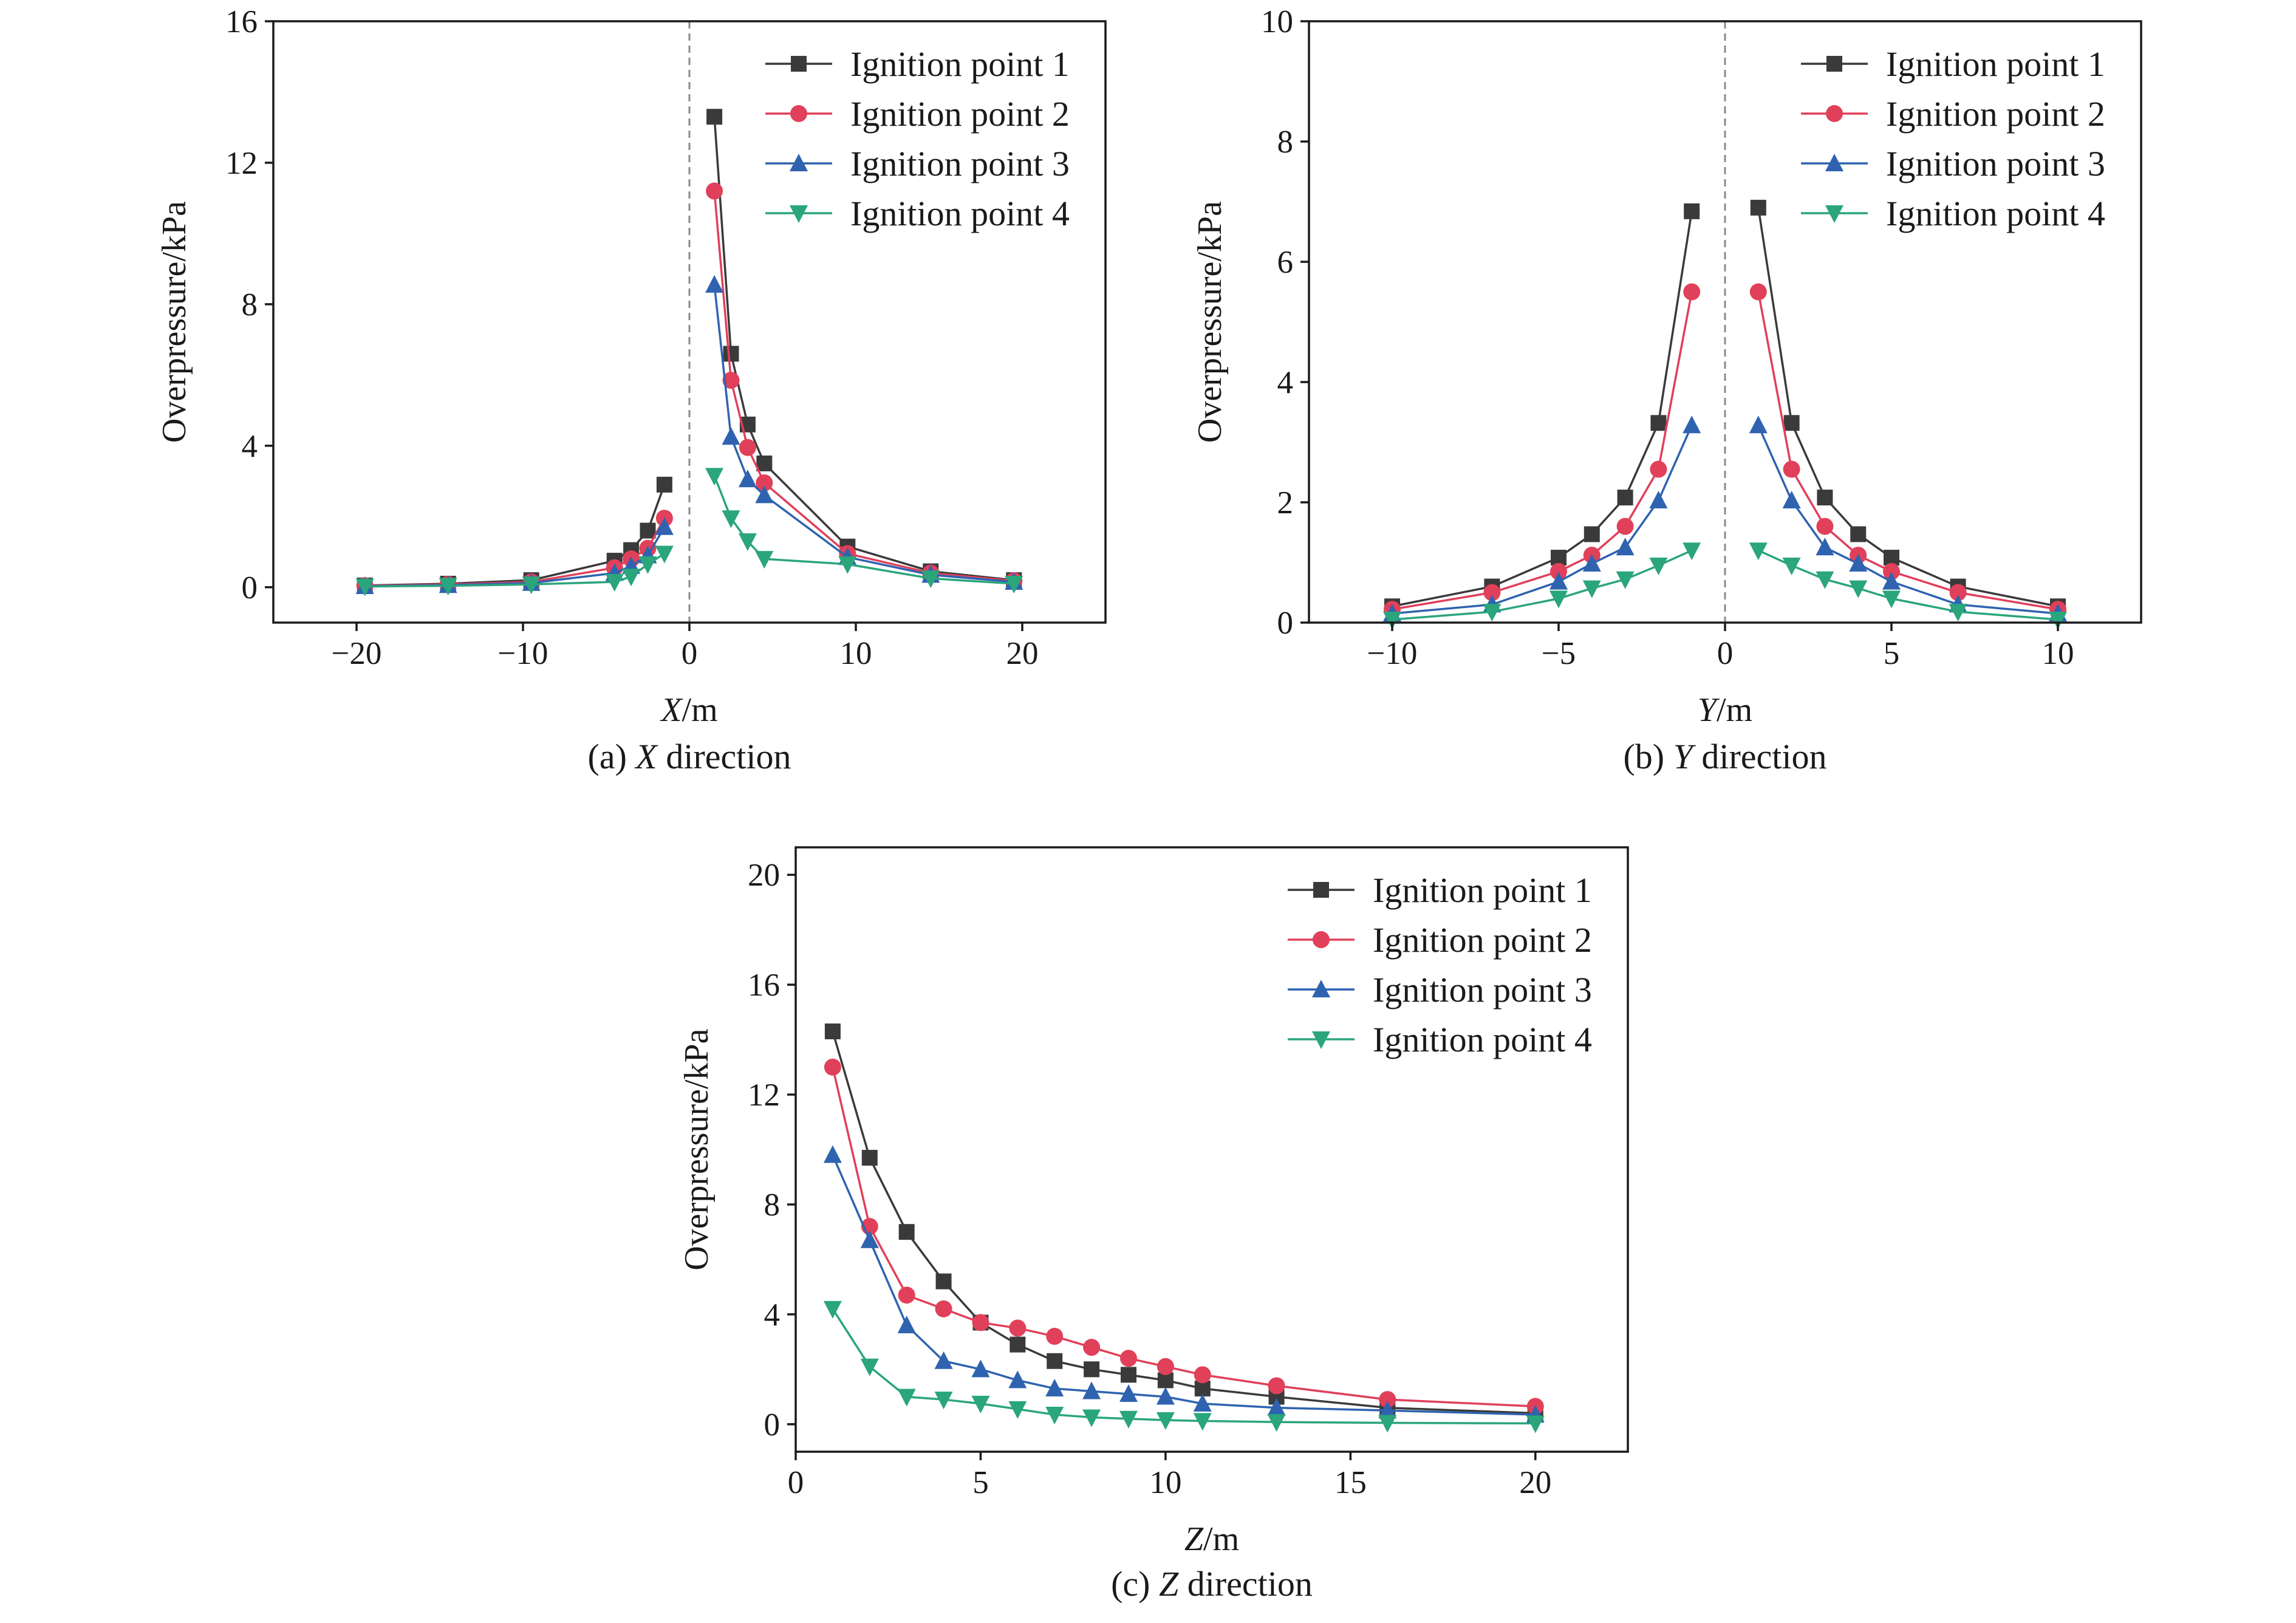 This screenshot has width=2296, height=1623. What do you see at coordinates (357, 653) in the screenshot?
I see `x-tick-label: −20` at bounding box center [357, 653].